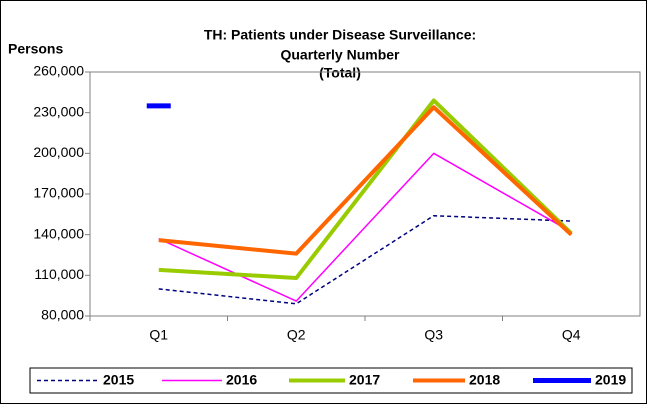 Image resolution: width=648 pixels, height=410 pixels. Describe the element at coordinates (296, 335) in the screenshot. I see `x-tick-label: Q2` at that location.